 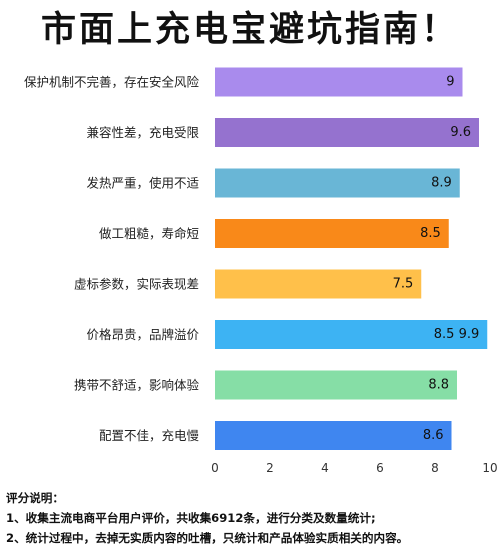 What do you see at coordinates (215, 468) in the screenshot?
I see `x-tick-label-1: 0` at bounding box center [215, 468].